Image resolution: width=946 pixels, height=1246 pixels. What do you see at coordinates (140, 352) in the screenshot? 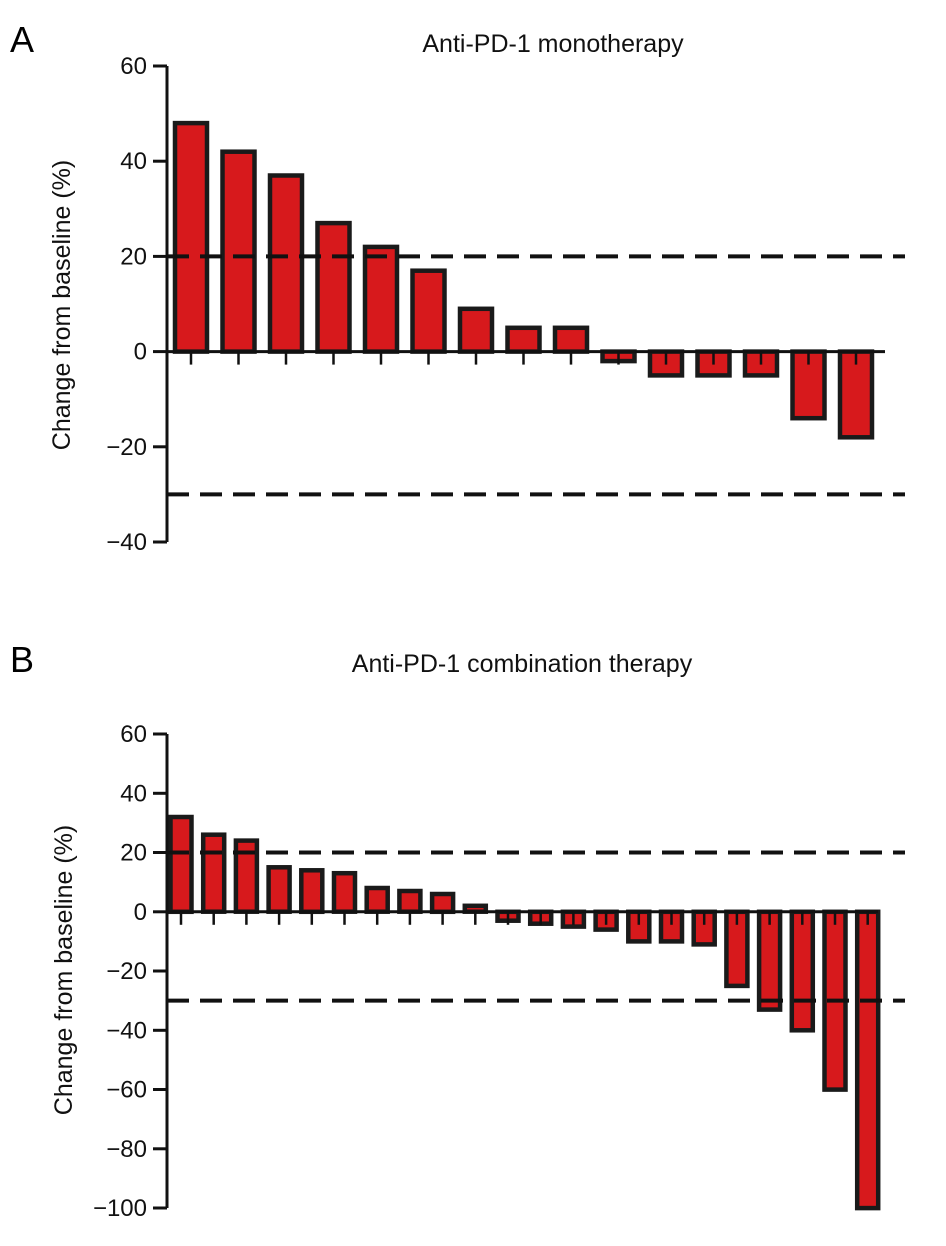
I see `panel-a-y-tick-label: 0` at bounding box center [140, 352].